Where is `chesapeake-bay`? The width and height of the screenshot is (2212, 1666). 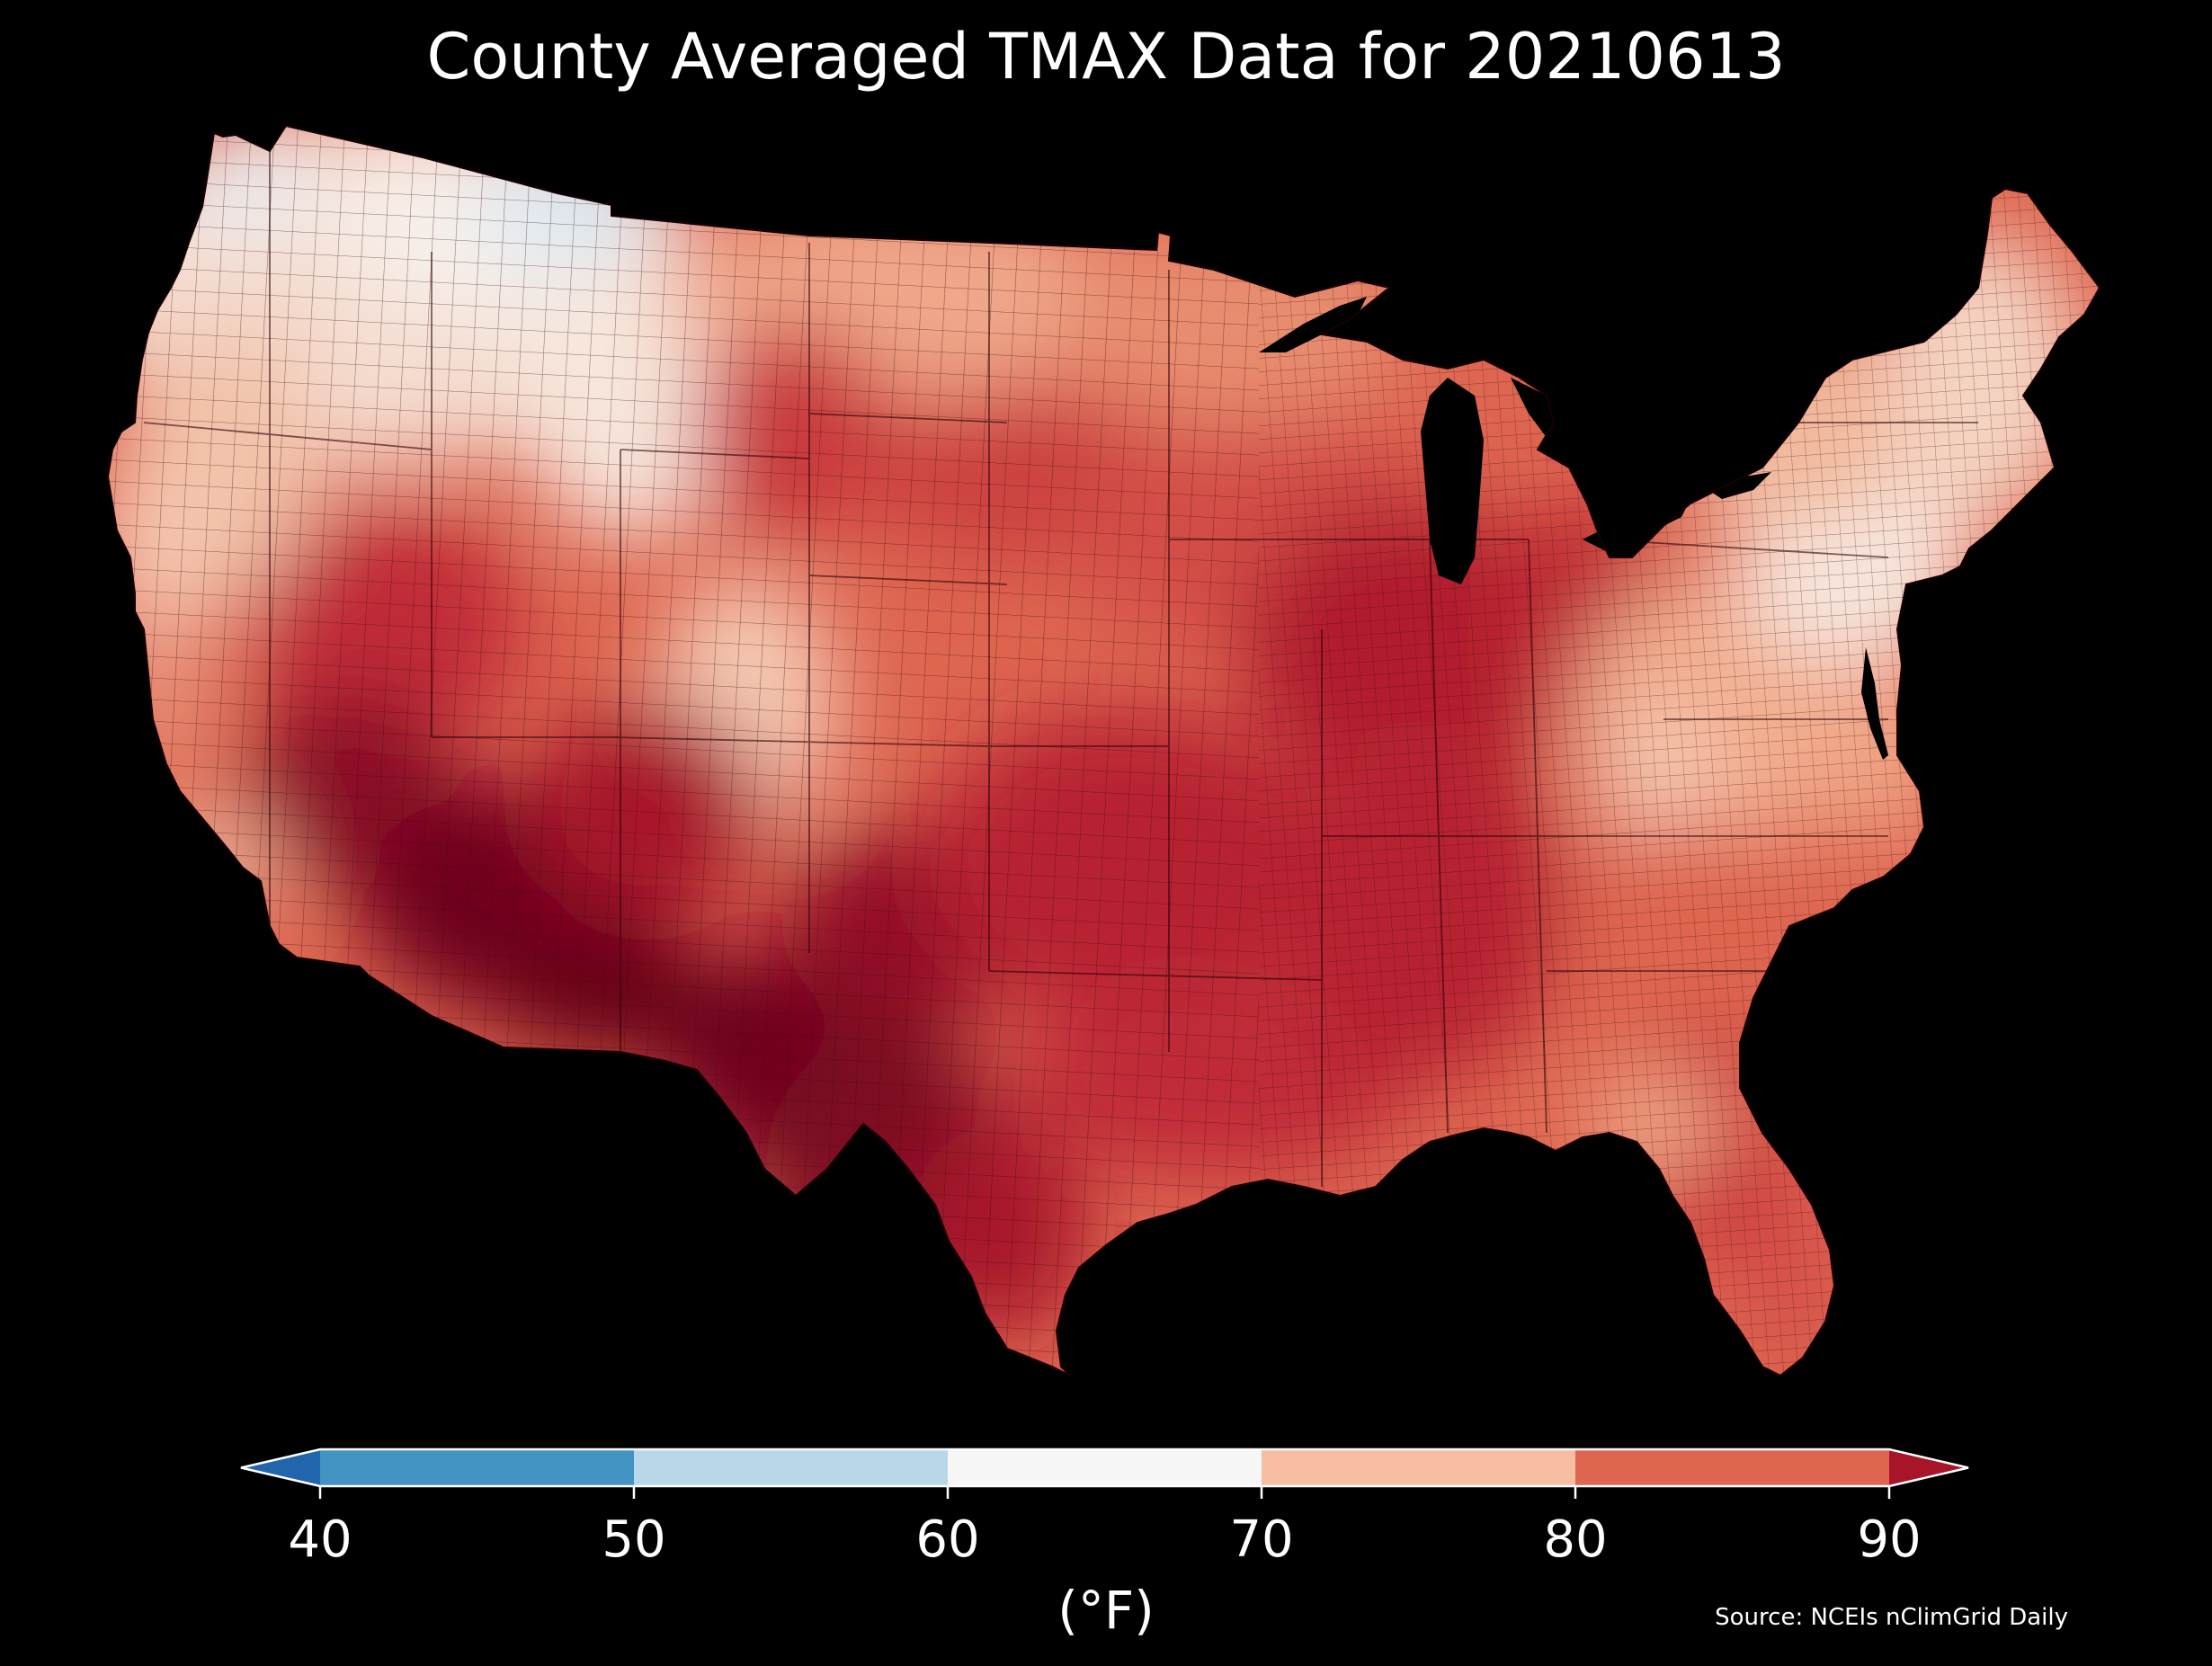
chesapeake-bay is located at coordinates (1874, 704).